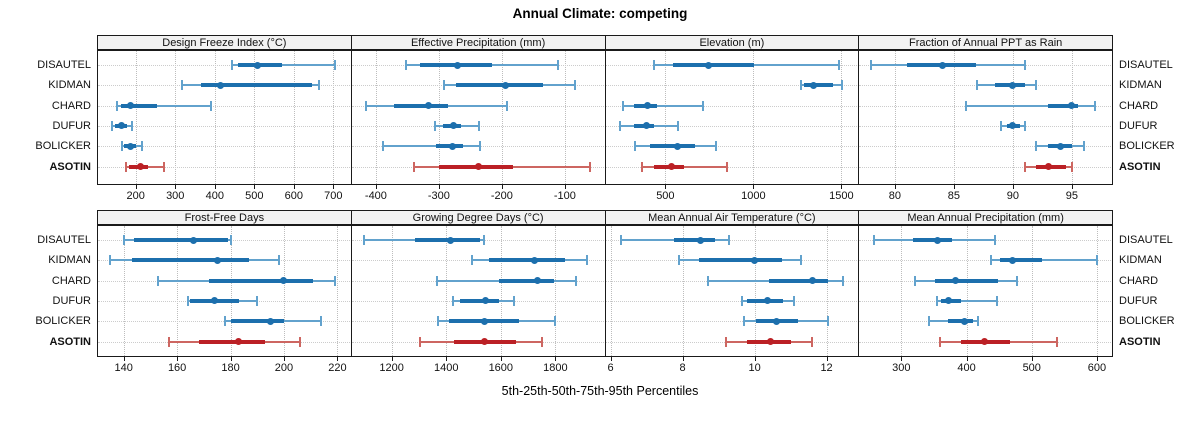  Describe the element at coordinates (478, 42) in the screenshot. I see `panel-header: Effective Precipitation (mm)` at that location.